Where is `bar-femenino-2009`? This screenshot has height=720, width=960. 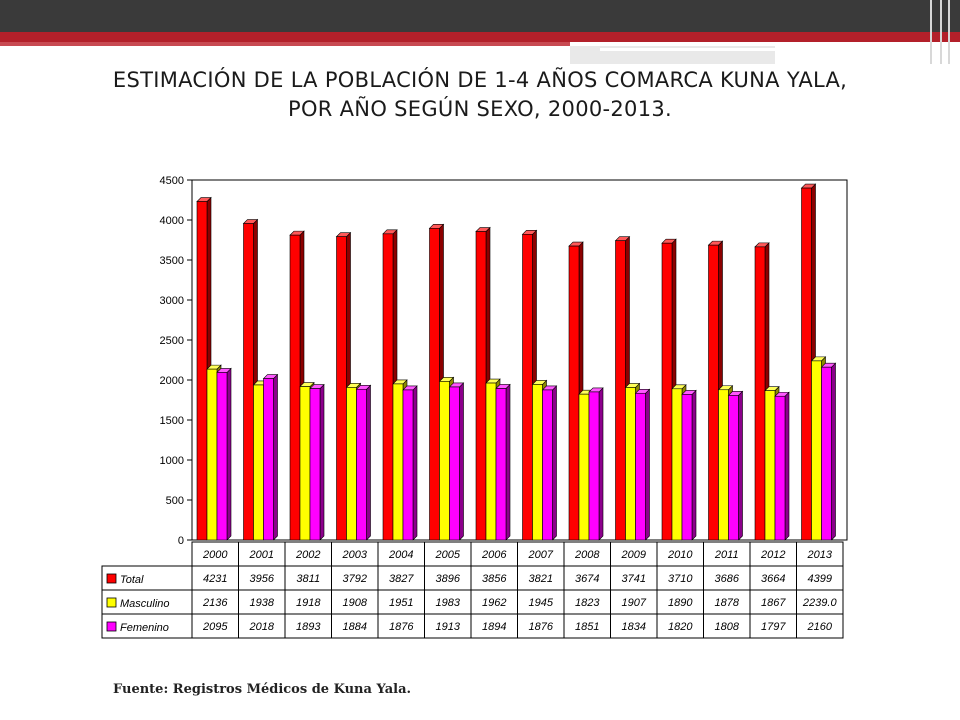 bar-femenino-2009 is located at coordinates (642, 464).